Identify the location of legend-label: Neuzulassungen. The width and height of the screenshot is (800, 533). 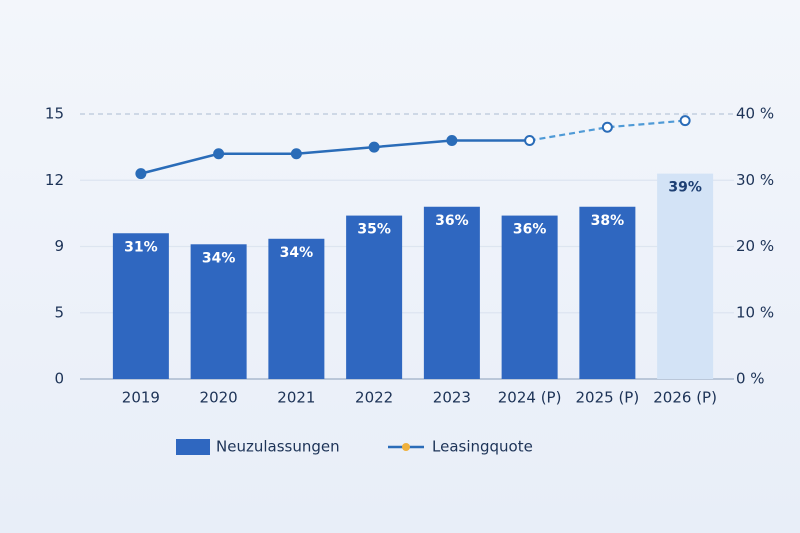
(278, 447).